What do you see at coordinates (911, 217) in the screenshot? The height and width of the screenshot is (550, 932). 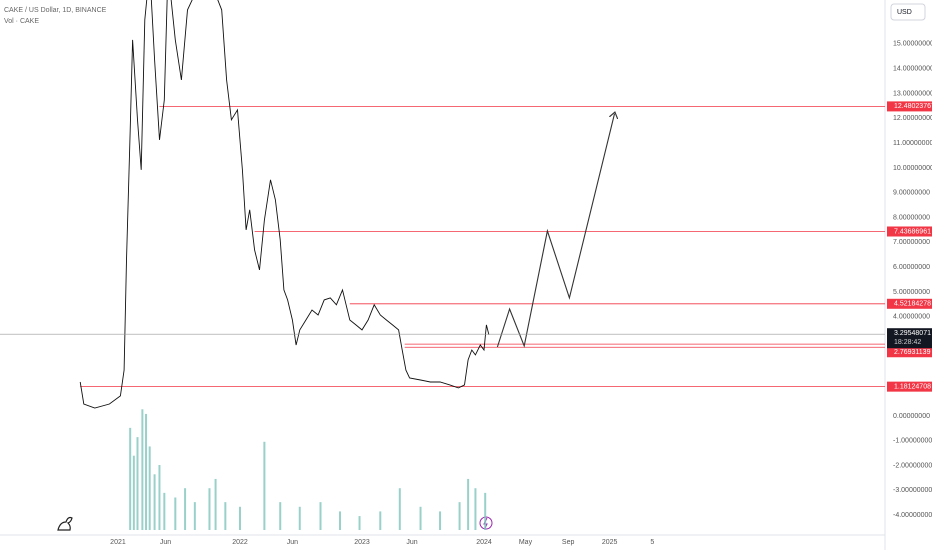 I see `y-tick-label: 8.00000000` at bounding box center [911, 217].